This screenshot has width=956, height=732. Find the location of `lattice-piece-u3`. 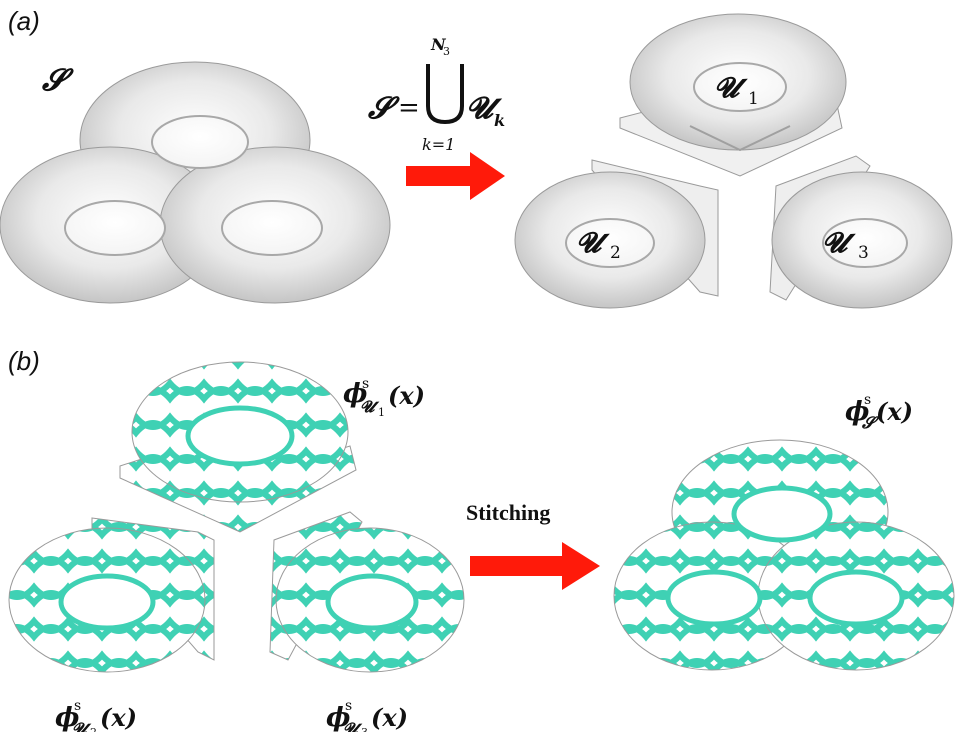

lattice-piece-u3 is located at coordinates (367, 592).